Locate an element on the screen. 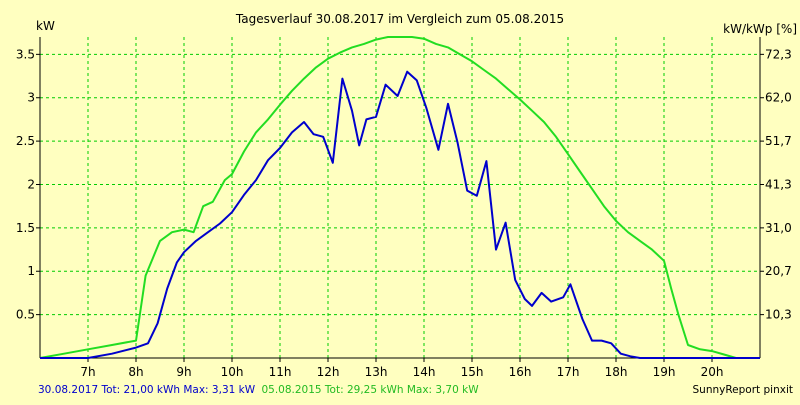  y-right-tick-label: 10,3 is located at coordinates (778, 315).